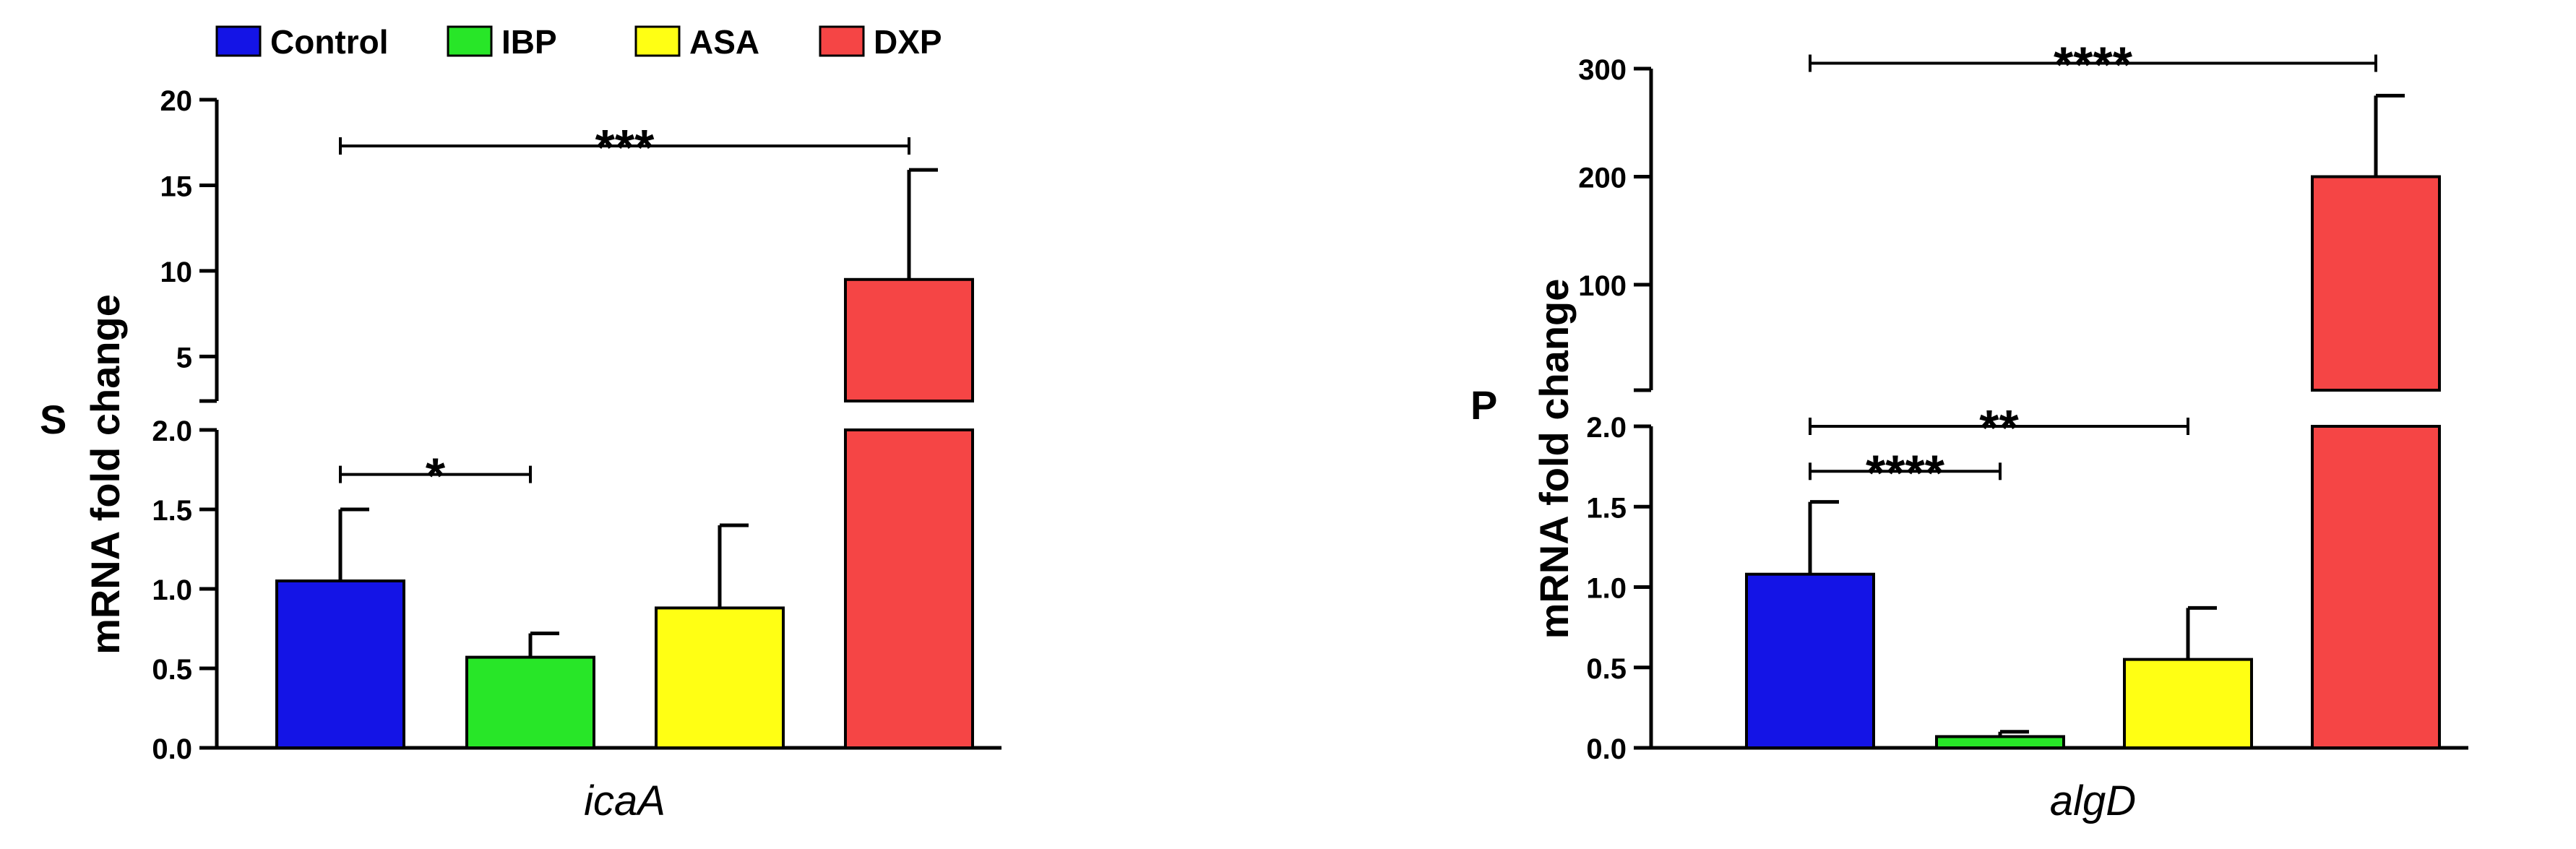  I want to click on y-tick-label: 5, so click(184, 358).